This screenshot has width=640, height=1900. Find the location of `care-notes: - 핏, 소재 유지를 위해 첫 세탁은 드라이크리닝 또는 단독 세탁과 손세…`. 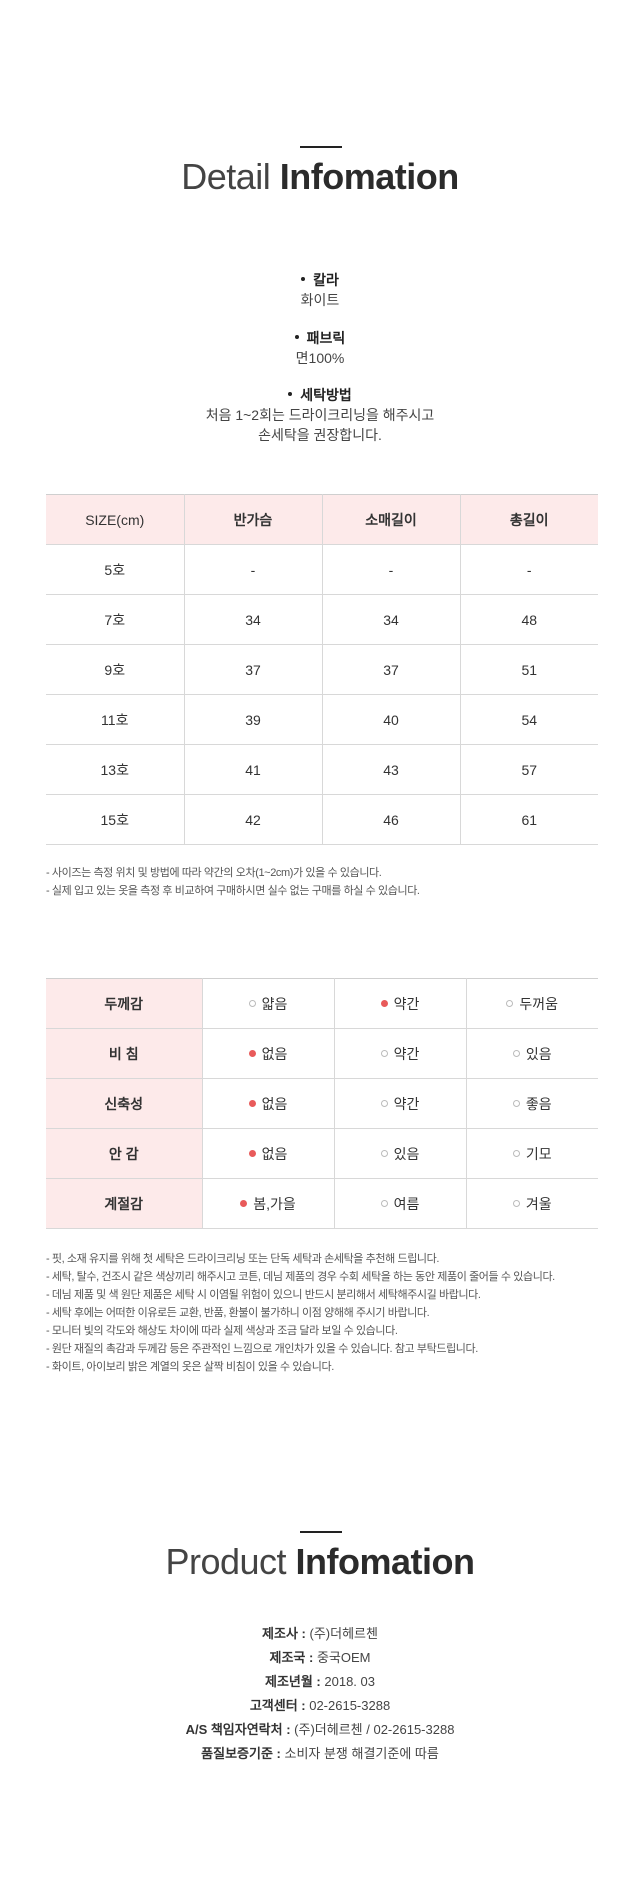

care-notes: - 핏, 소재 유지를 위해 첫 세탁은 드라이크리닝 또는 단독 세탁과 손세… is located at coordinates (326, 1313).